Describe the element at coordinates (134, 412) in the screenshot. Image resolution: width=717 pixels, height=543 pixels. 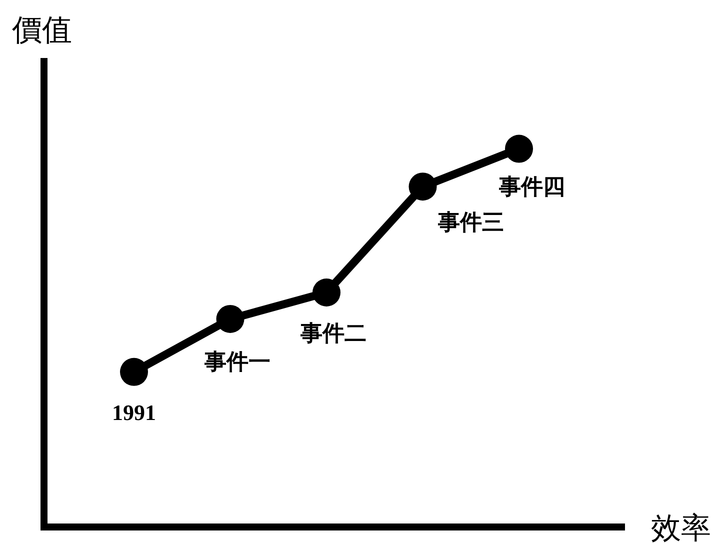
I see `annotation: 1991` at that location.